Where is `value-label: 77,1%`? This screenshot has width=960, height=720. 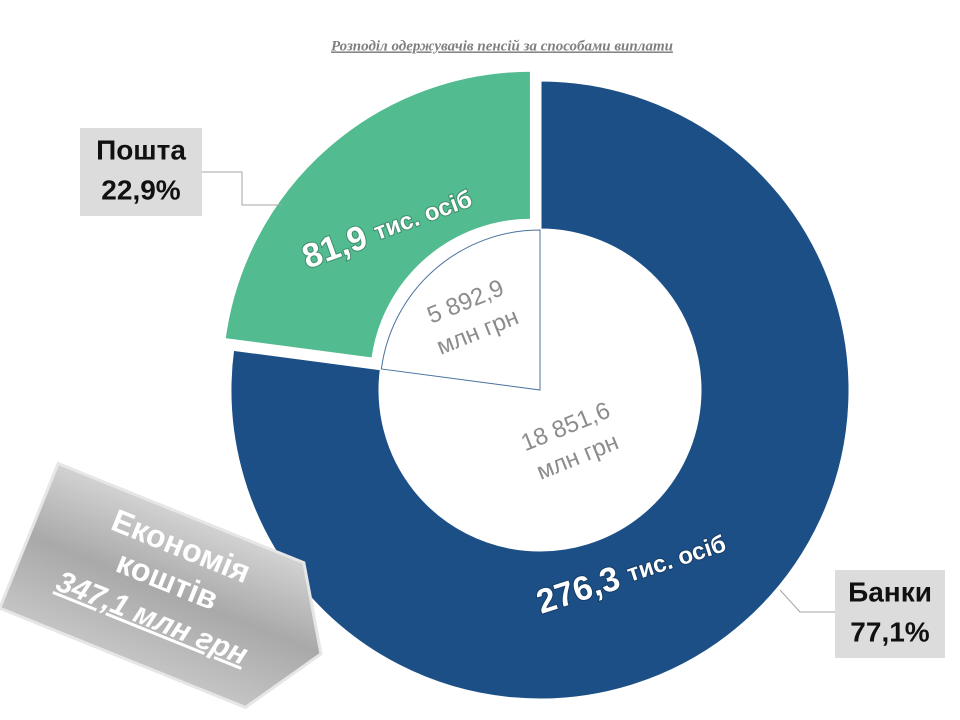
value-label: 77,1% is located at coordinates (889, 631).